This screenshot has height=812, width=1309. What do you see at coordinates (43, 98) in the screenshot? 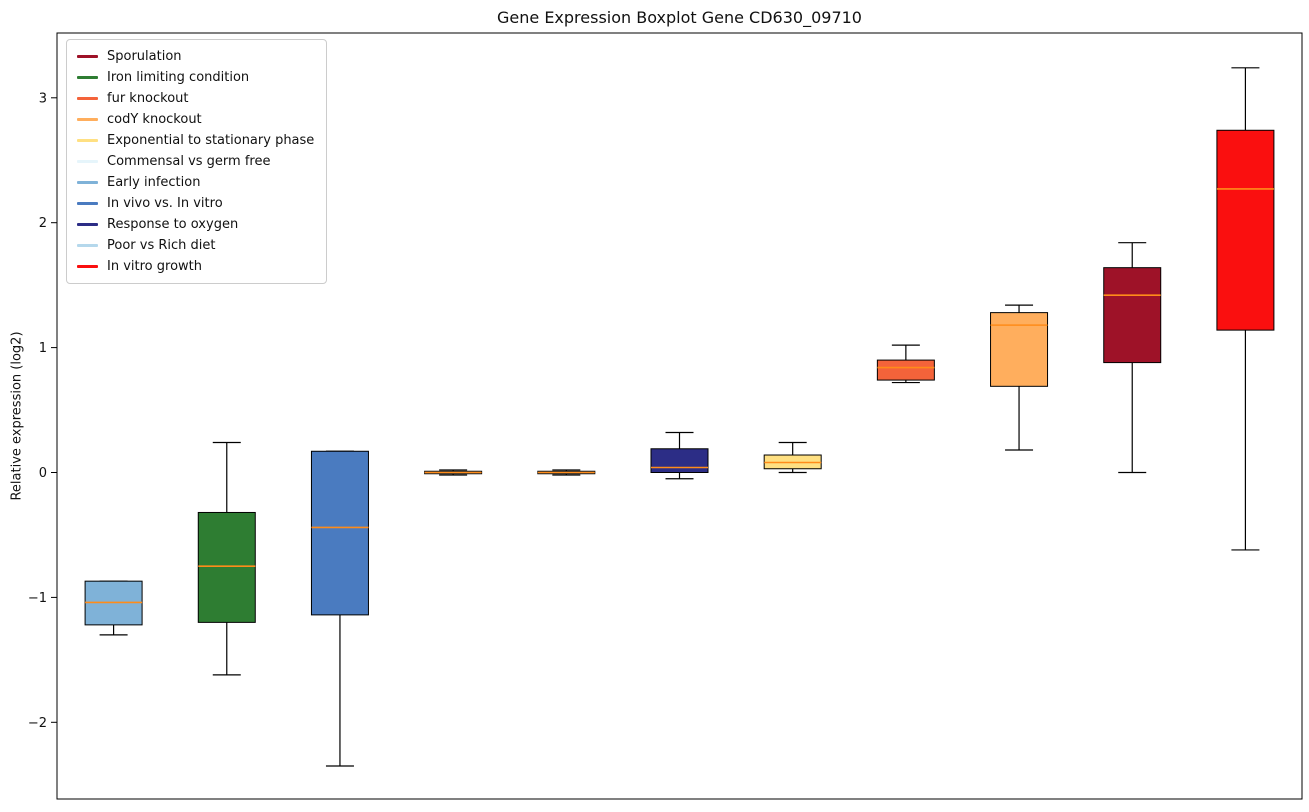
I see `y-tick-label: 3` at bounding box center [43, 98].